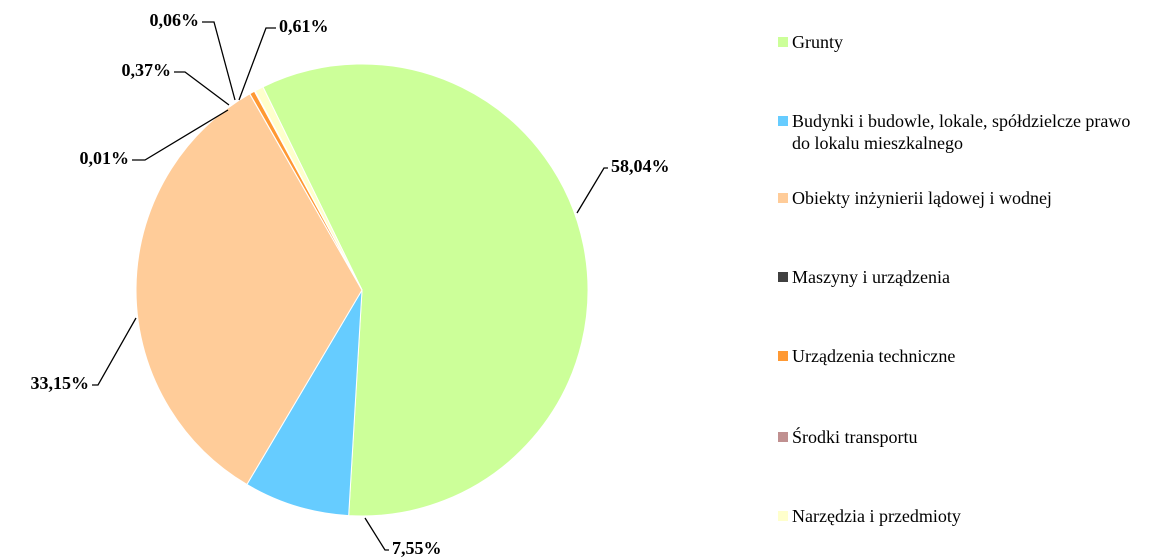 This screenshot has height=560, width=1154. I want to click on data-label: 0,37%, so click(147, 70).